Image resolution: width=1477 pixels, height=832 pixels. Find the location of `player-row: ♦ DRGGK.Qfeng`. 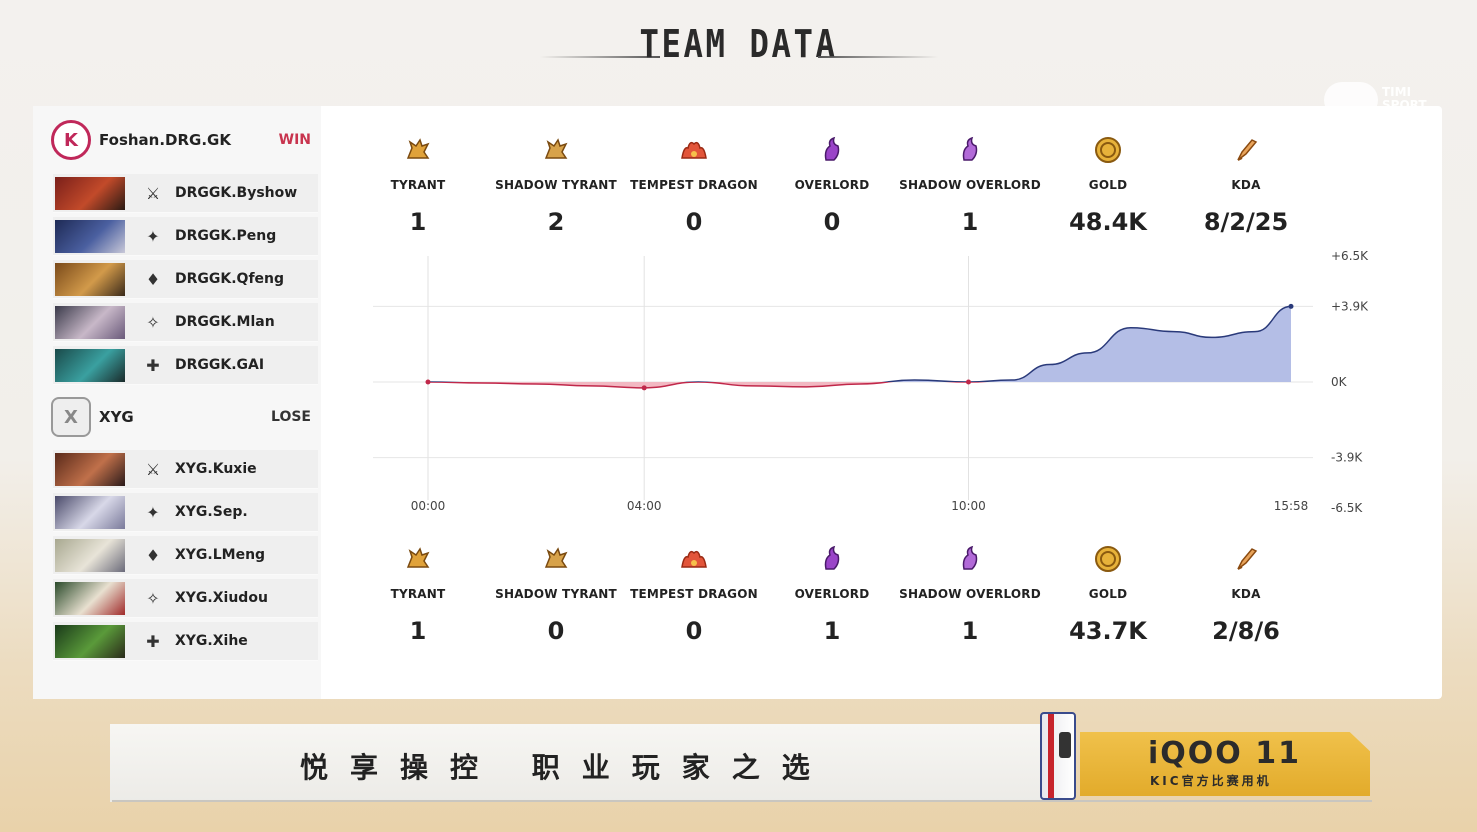

player-row: ♦ DRGGK.Qfeng is located at coordinates (185, 279).